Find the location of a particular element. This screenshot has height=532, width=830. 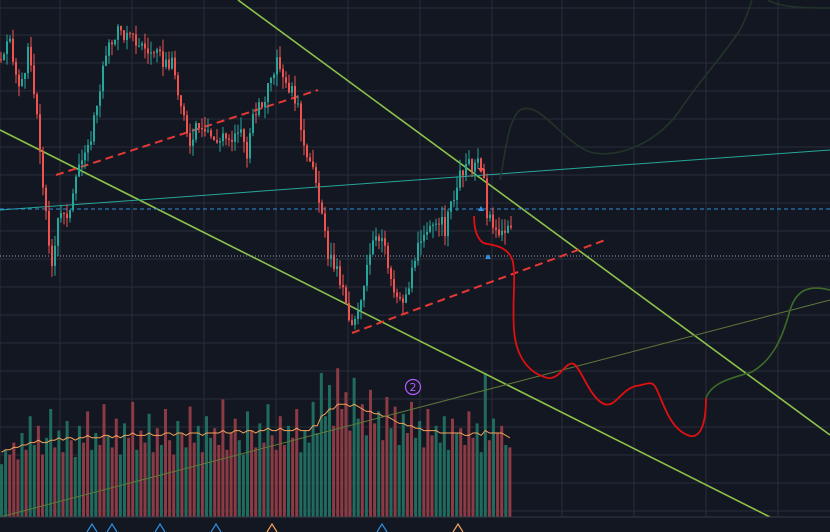

numbered-marker-badge: 2 is located at coordinates (413, 387).